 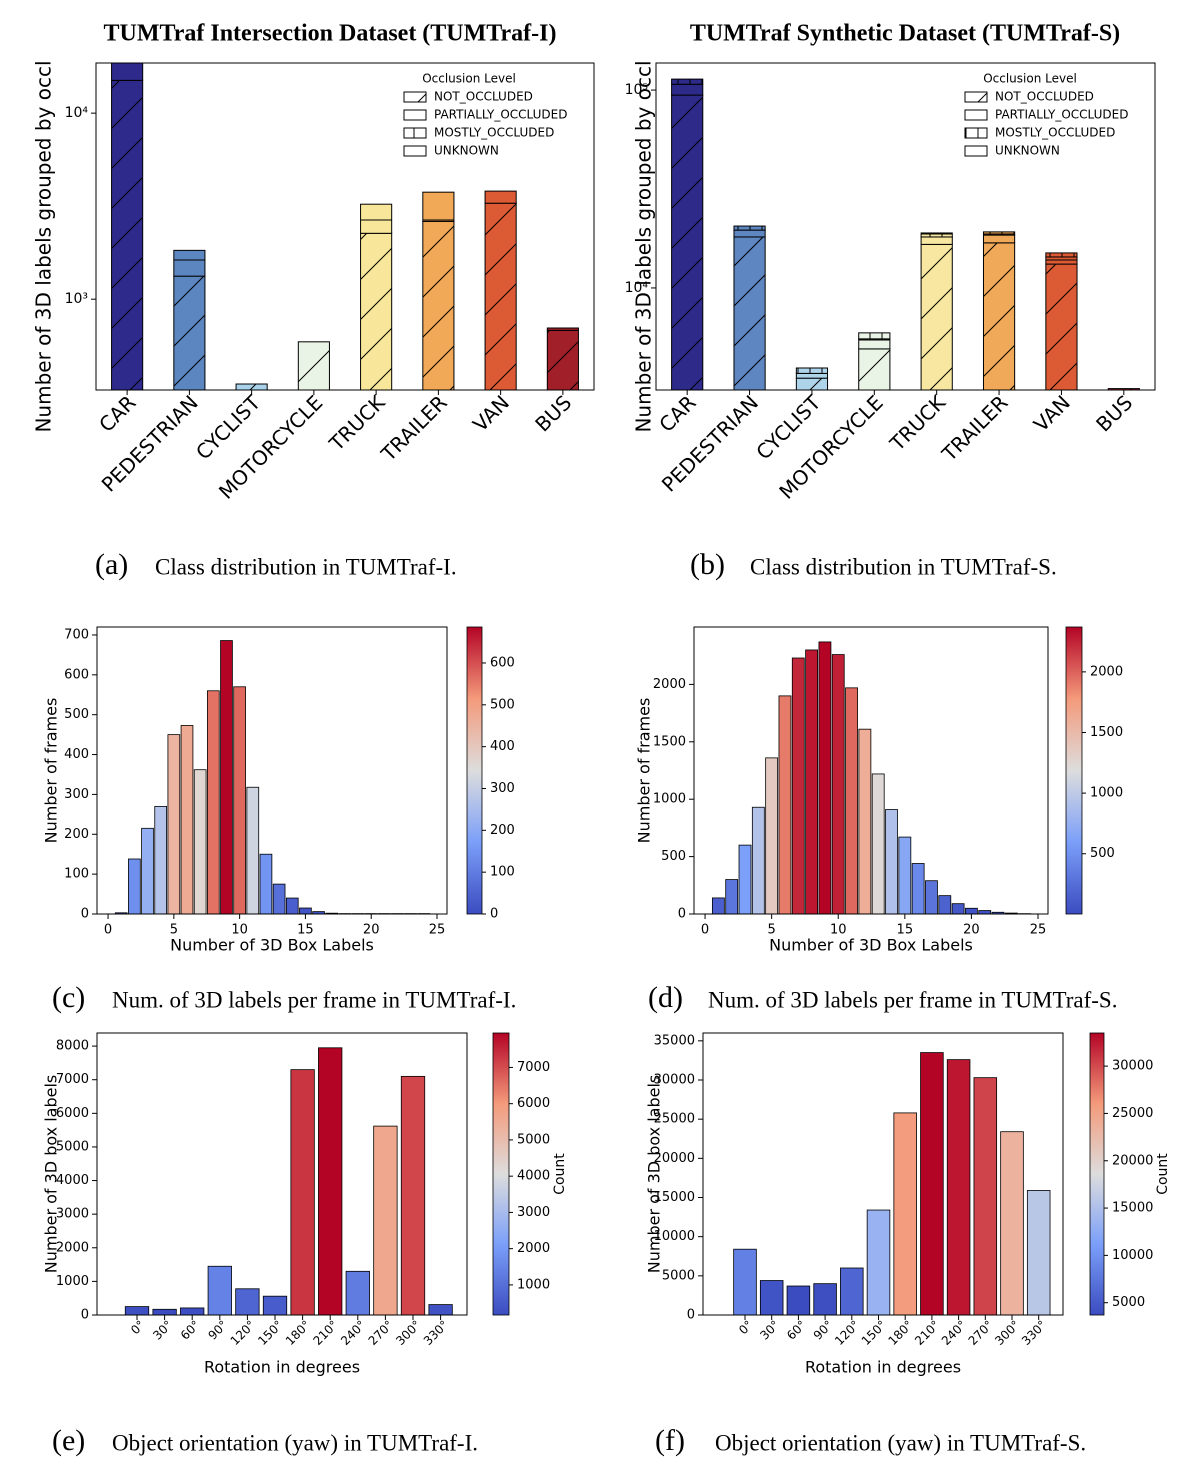 I want to click on x-tick-label: 25, so click(x=1038, y=930).